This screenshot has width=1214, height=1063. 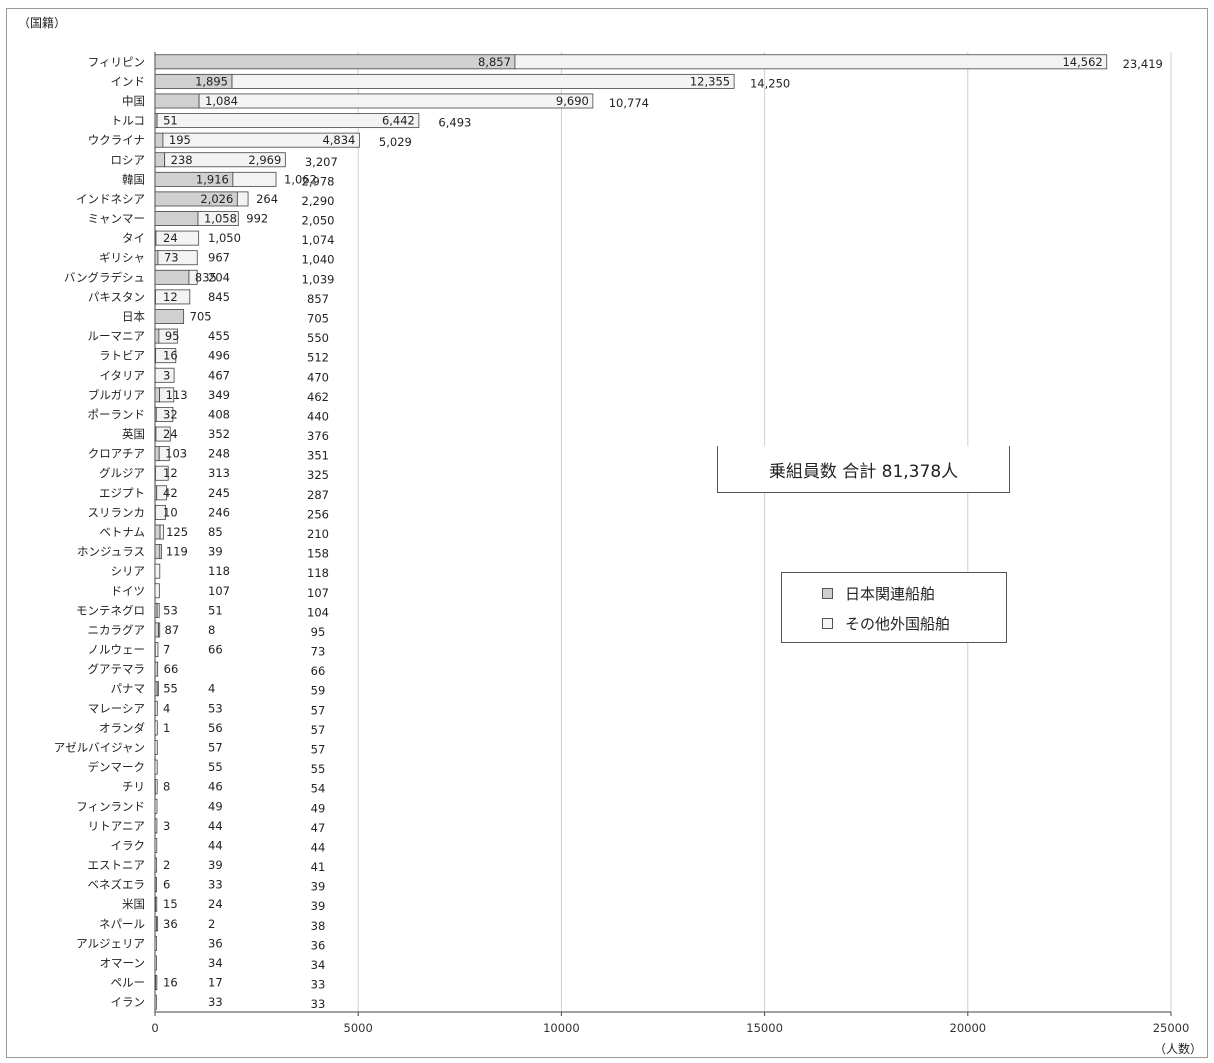 I want to click on data-label-total: 2,978, so click(x=318, y=181).